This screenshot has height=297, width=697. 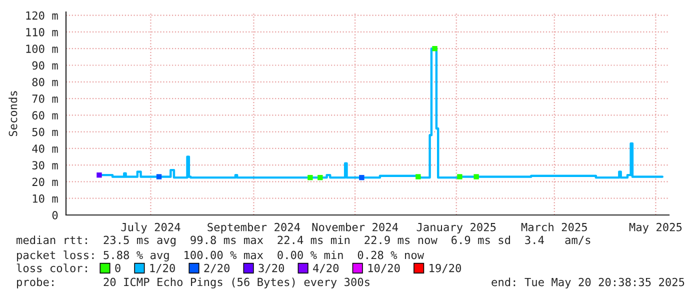 What do you see at coordinates (271, 269) in the screenshot?
I see `legend-label: 3/20` at bounding box center [271, 269].